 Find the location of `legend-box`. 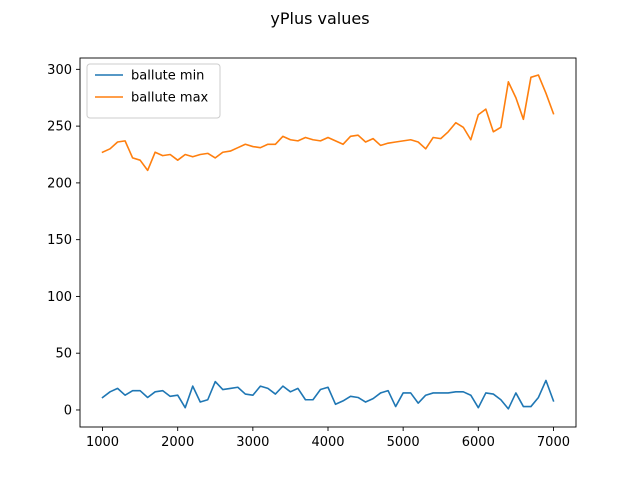

legend-box is located at coordinates (153, 91).